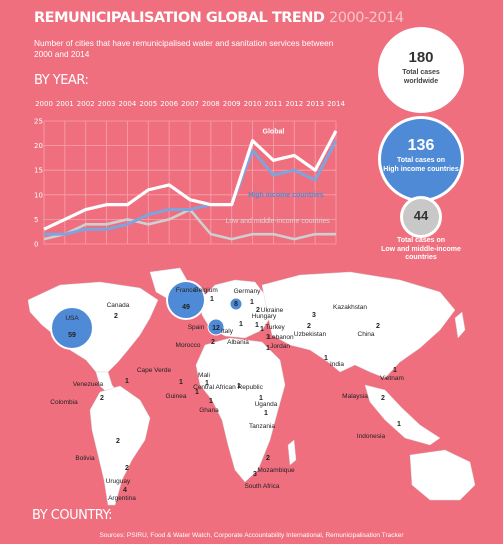  What do you see at coordinates (274, 104) in the screenshot?
I see `x-tick-label: 2011` at bounding box center [274, 104].